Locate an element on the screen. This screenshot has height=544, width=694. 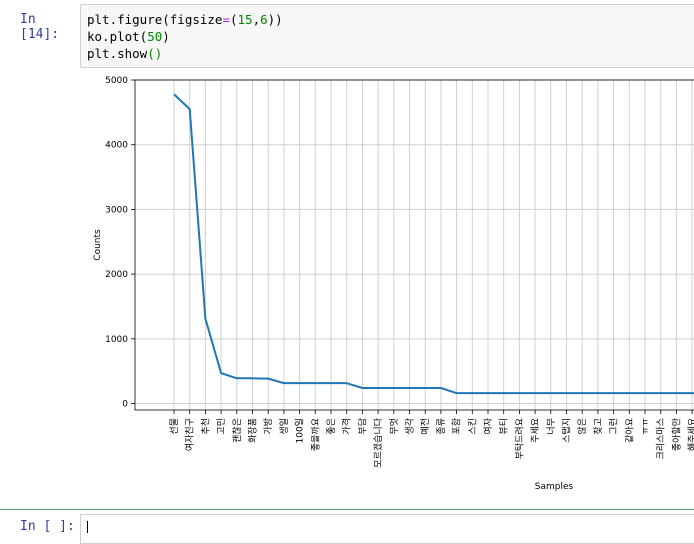
code-line: ko.plot(50) is located at coordinates (390, 36).